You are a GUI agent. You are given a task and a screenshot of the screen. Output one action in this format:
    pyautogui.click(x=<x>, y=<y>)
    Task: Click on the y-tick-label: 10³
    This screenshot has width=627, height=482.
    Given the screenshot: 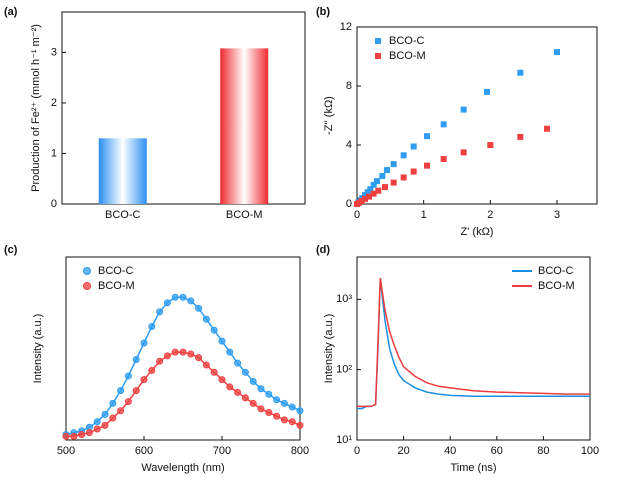 What is the action you would take?
    pyautogui.click(x=344, y=299)
    